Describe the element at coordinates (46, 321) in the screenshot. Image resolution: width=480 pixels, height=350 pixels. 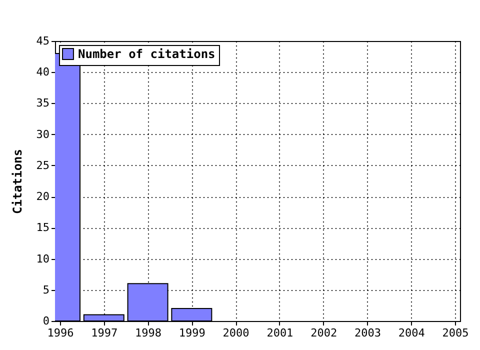
I see `y-tick-label: 0` at that location.